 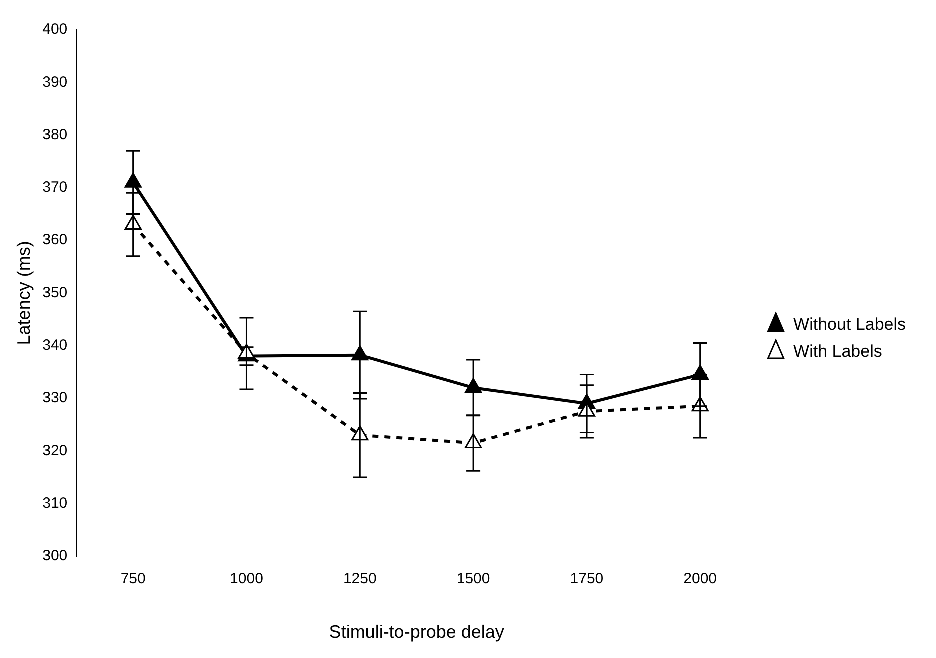 I want to click on x-tick-label: 2000, so click(x=701, y=579).